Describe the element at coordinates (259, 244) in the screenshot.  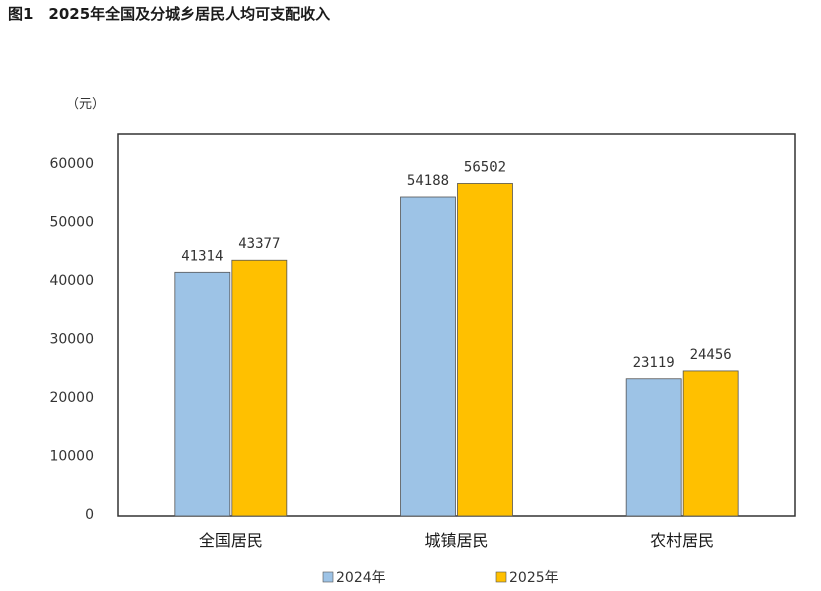
I see `data-label: 43377` at that location.